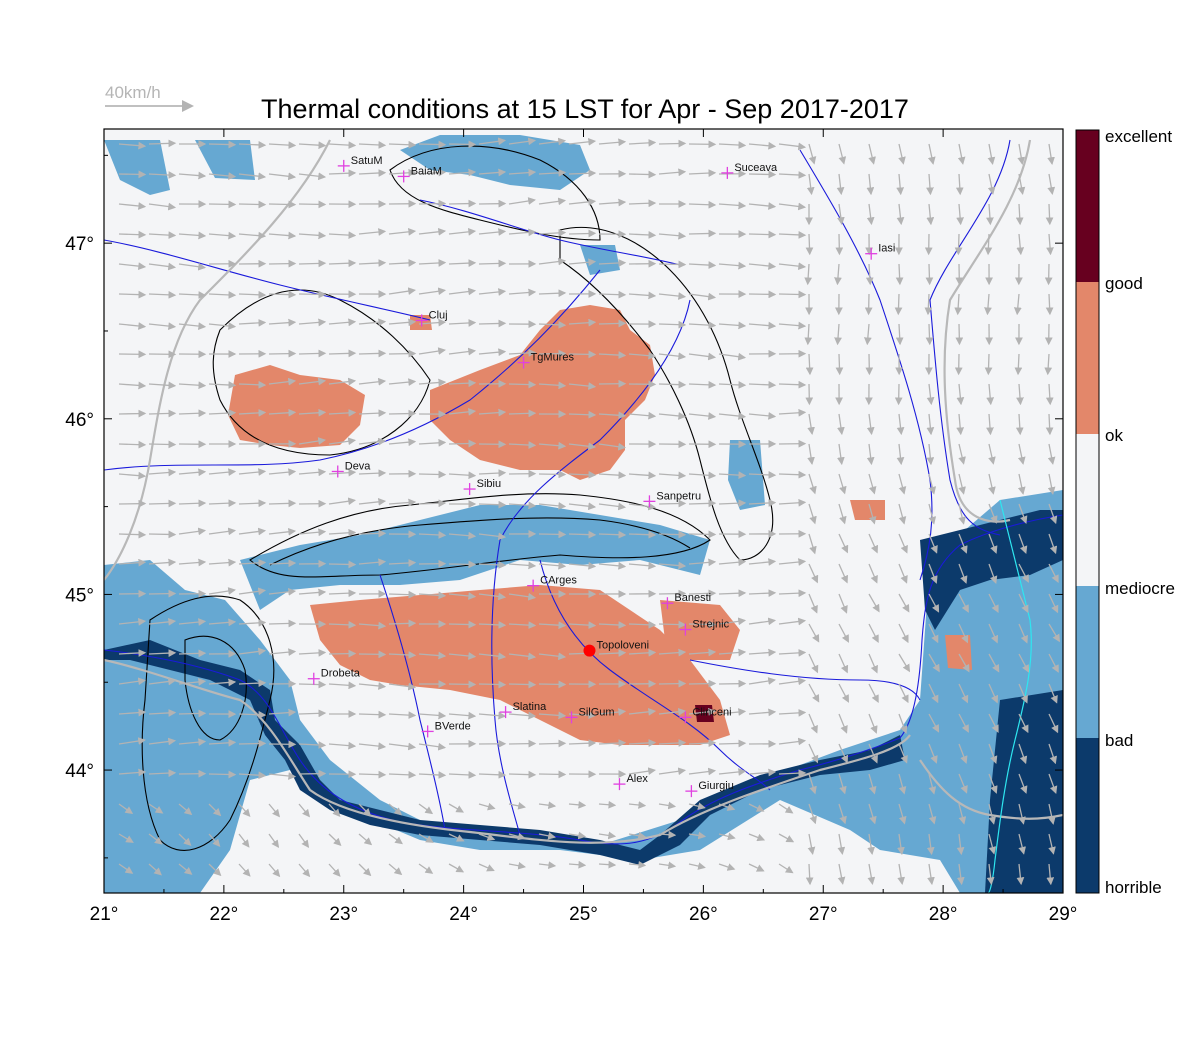 The width and height of the screenshot is (1200, 1050). What do you see at coordinates (805, 680) in the screenshot?
I see `river-ialomita` at bounding box center [805, 680].